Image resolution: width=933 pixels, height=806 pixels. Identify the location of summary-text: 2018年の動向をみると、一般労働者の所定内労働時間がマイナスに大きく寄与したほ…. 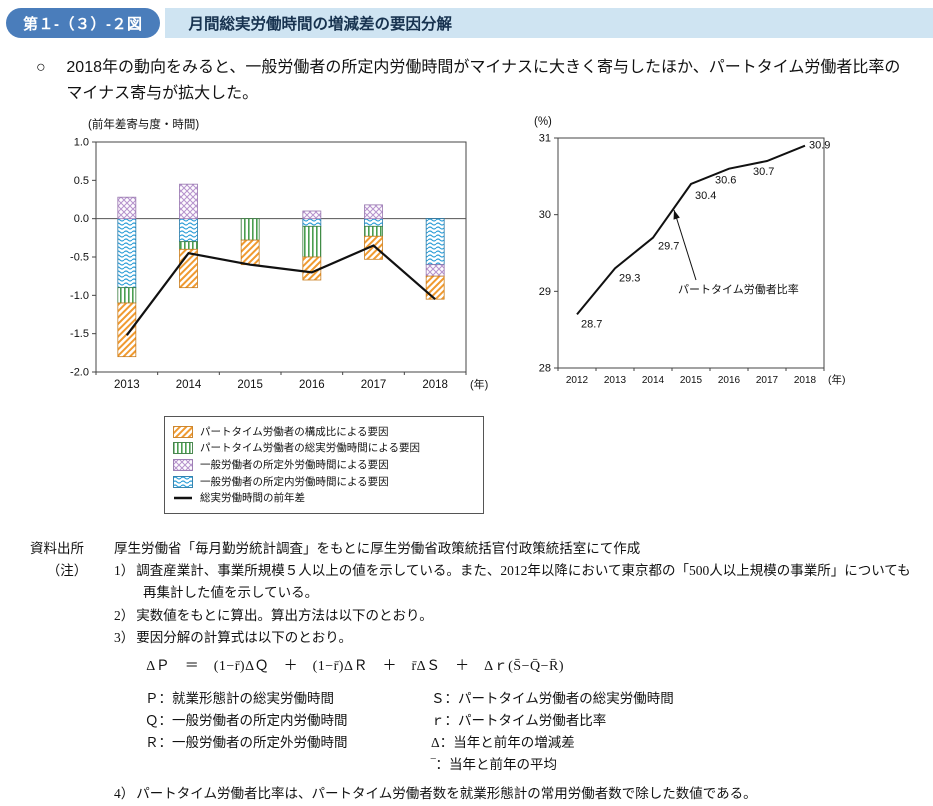
(486, 80).